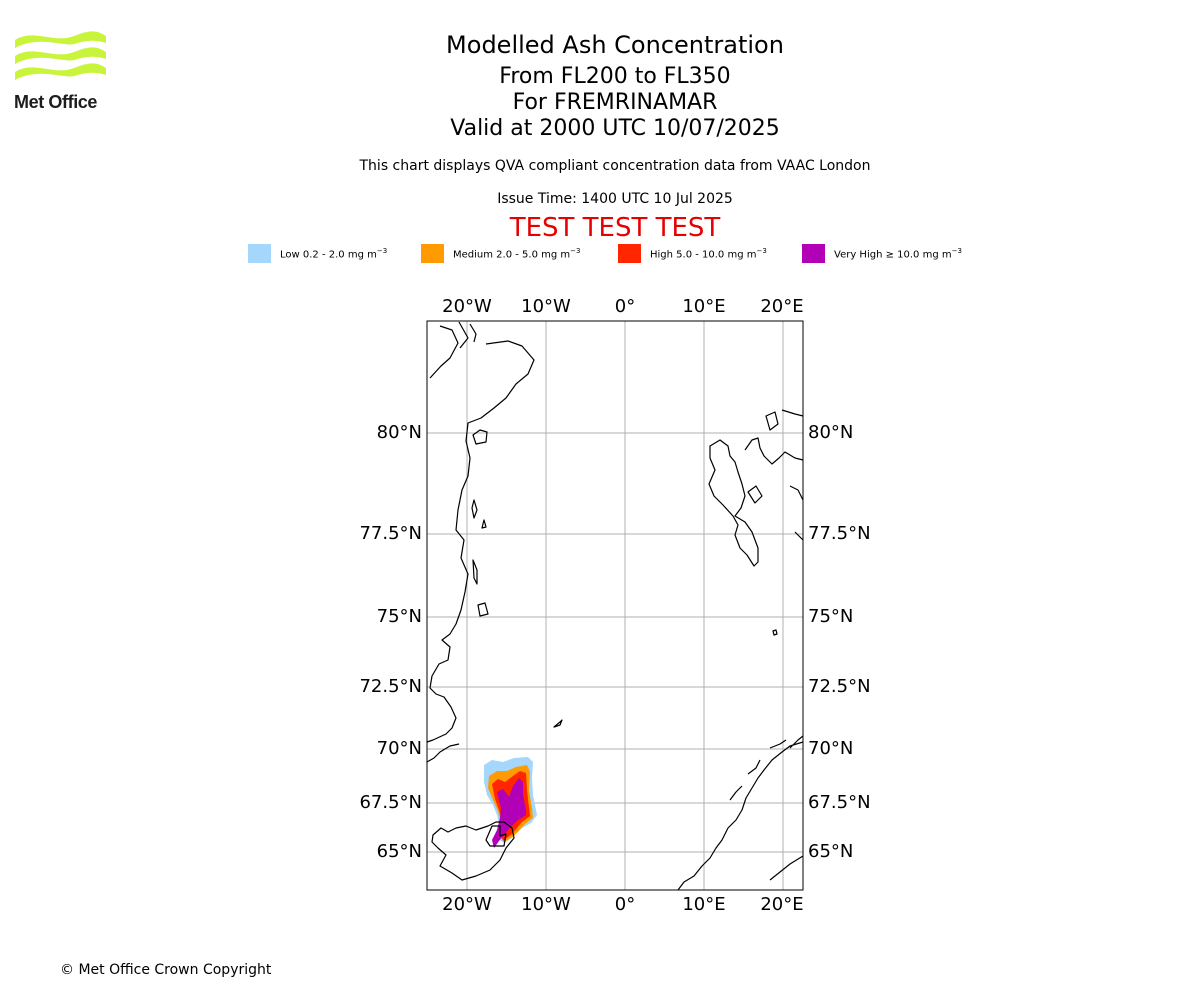  Describe the element at coordinates (781, 306) in the screenshot. I see `lon-label-top: 20°E` at that location.